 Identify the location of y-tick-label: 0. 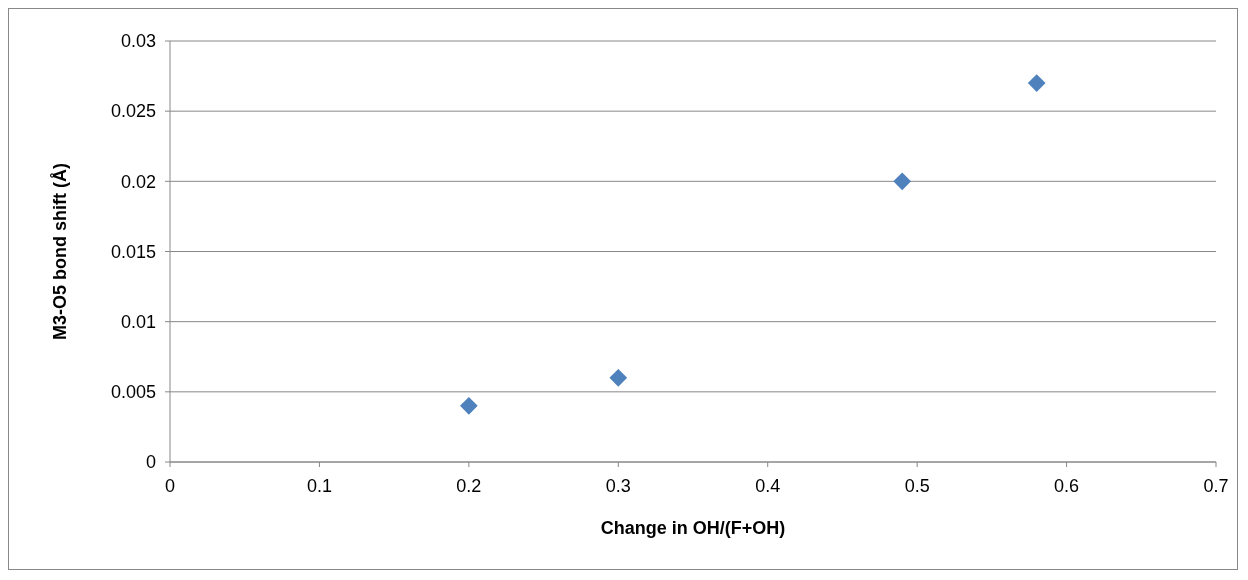
(150, 462).